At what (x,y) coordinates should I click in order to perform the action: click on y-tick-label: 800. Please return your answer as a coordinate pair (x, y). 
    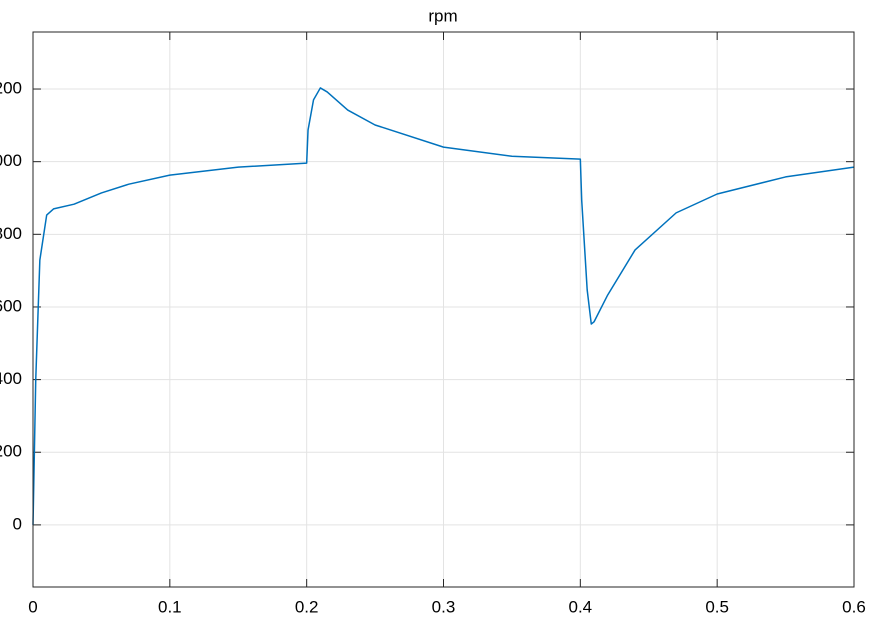
    Looking at the image, I should click on (11, 233).